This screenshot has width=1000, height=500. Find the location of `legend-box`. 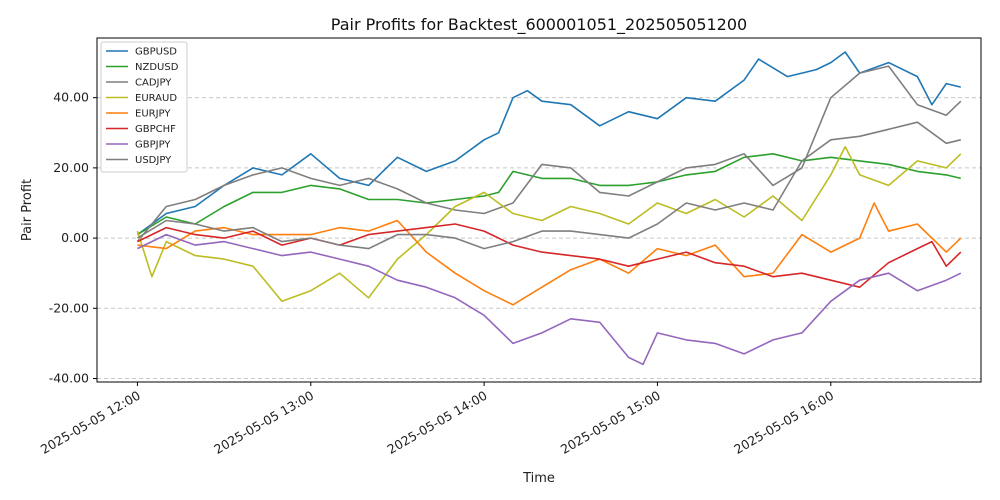

legend-box is located at coordinates (144, 107).